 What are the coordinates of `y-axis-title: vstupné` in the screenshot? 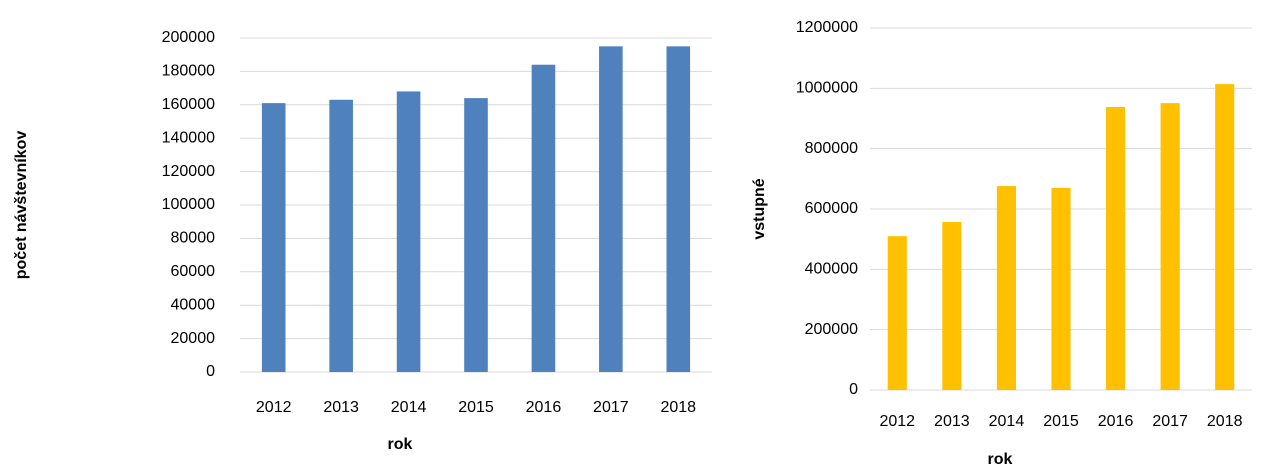 It's located at (759, 208).